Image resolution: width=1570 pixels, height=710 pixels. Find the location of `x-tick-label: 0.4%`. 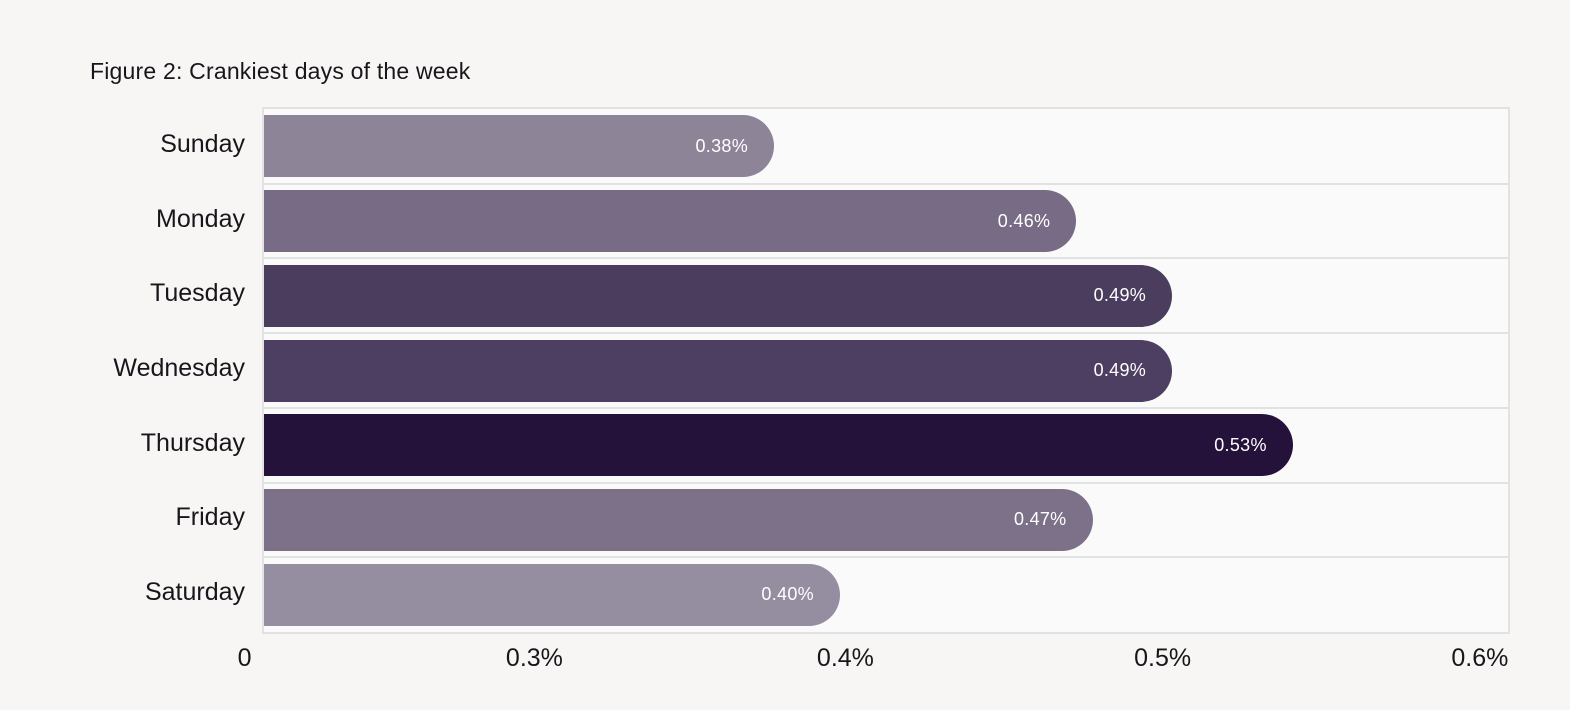

x-tick-label: 0.4% is located at coordinates (845, 658).